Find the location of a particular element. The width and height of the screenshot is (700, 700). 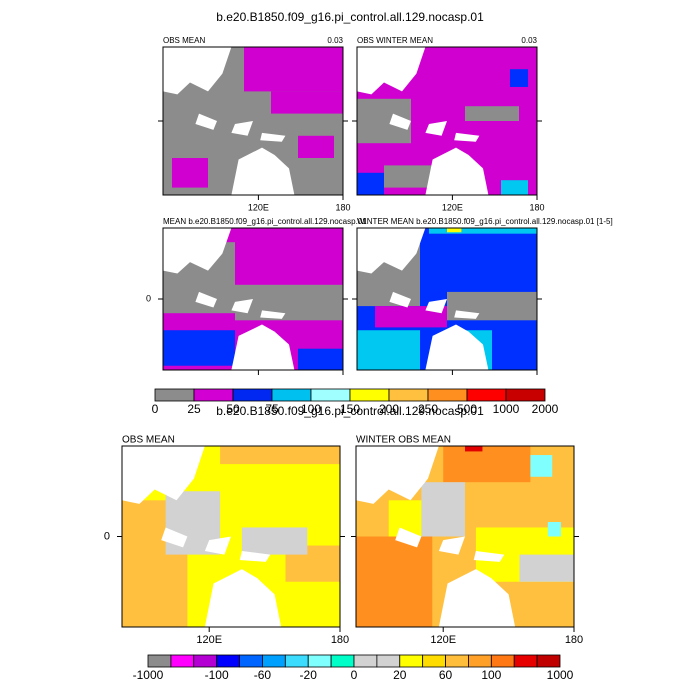

panel-title: WINTER OBS MEAN is located at coordinates (403, 440).